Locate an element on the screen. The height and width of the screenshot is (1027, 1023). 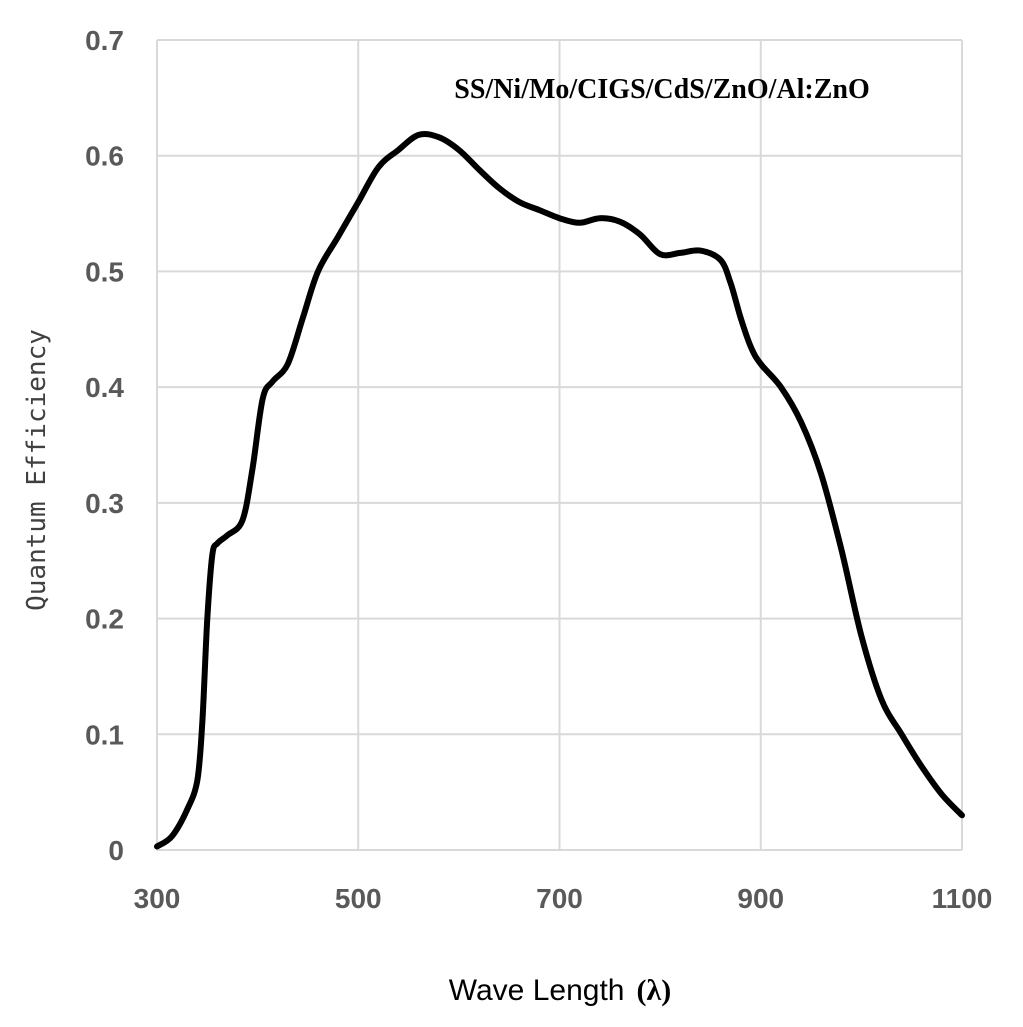
y-tick-label: 0.6 is located at coordinates (104, 156).